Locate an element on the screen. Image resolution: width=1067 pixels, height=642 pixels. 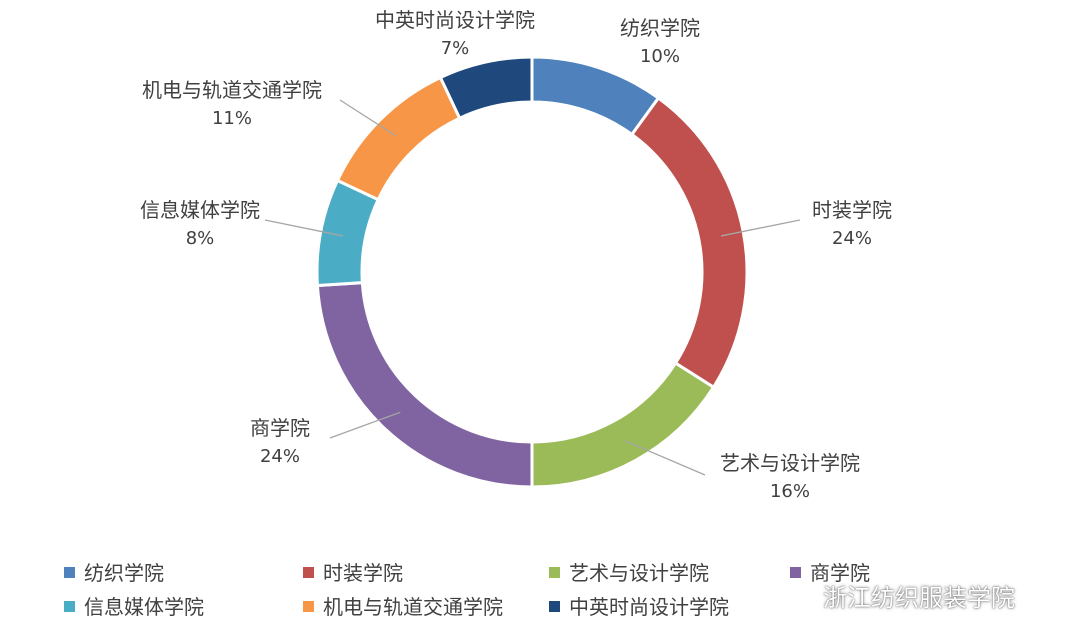
slice-label-5: 信息媒体学院 is located at coordinates (200, 210).